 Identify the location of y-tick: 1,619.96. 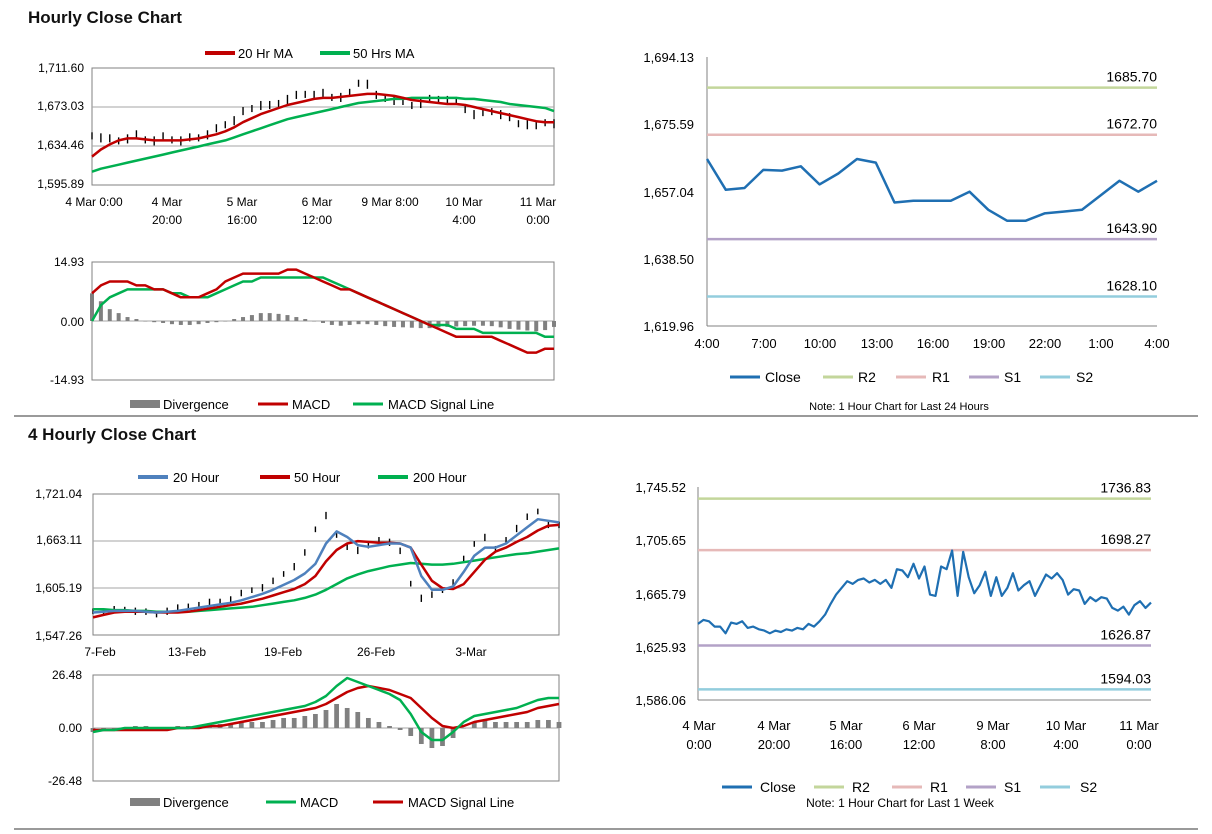
(668, 326).